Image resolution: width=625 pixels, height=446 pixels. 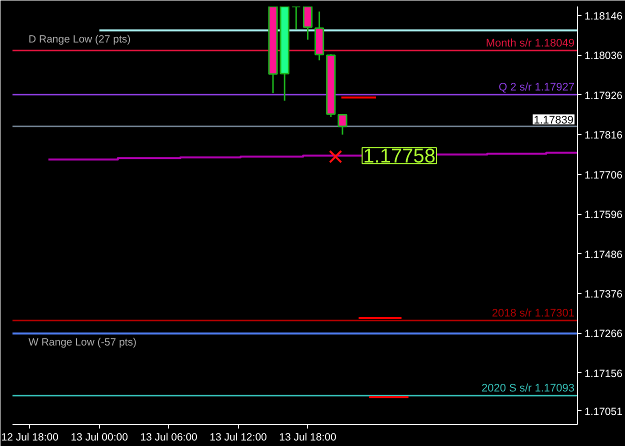 I want to click on x-tick-label: 13 Jul 12:00, so click(x=239, y=438).